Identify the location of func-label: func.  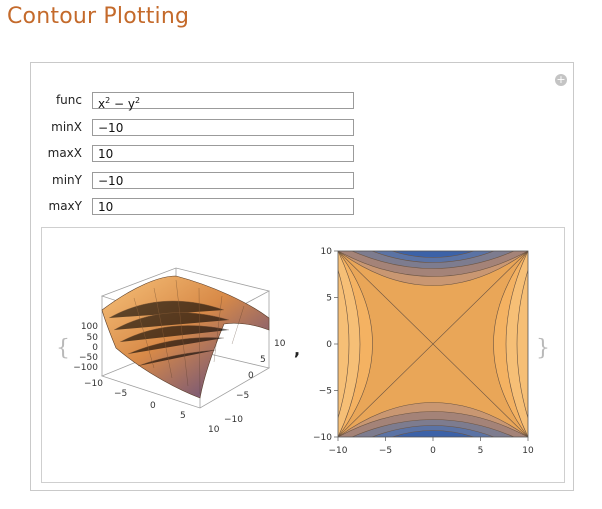
(68, 100).